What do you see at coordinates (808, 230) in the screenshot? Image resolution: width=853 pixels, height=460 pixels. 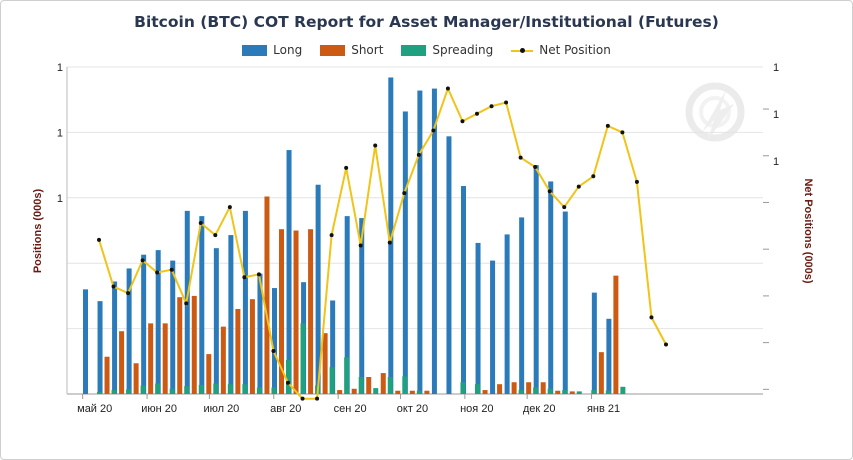 I see `y2-axis-title: Net Positions (000s)` at bounding box center [808, 230].